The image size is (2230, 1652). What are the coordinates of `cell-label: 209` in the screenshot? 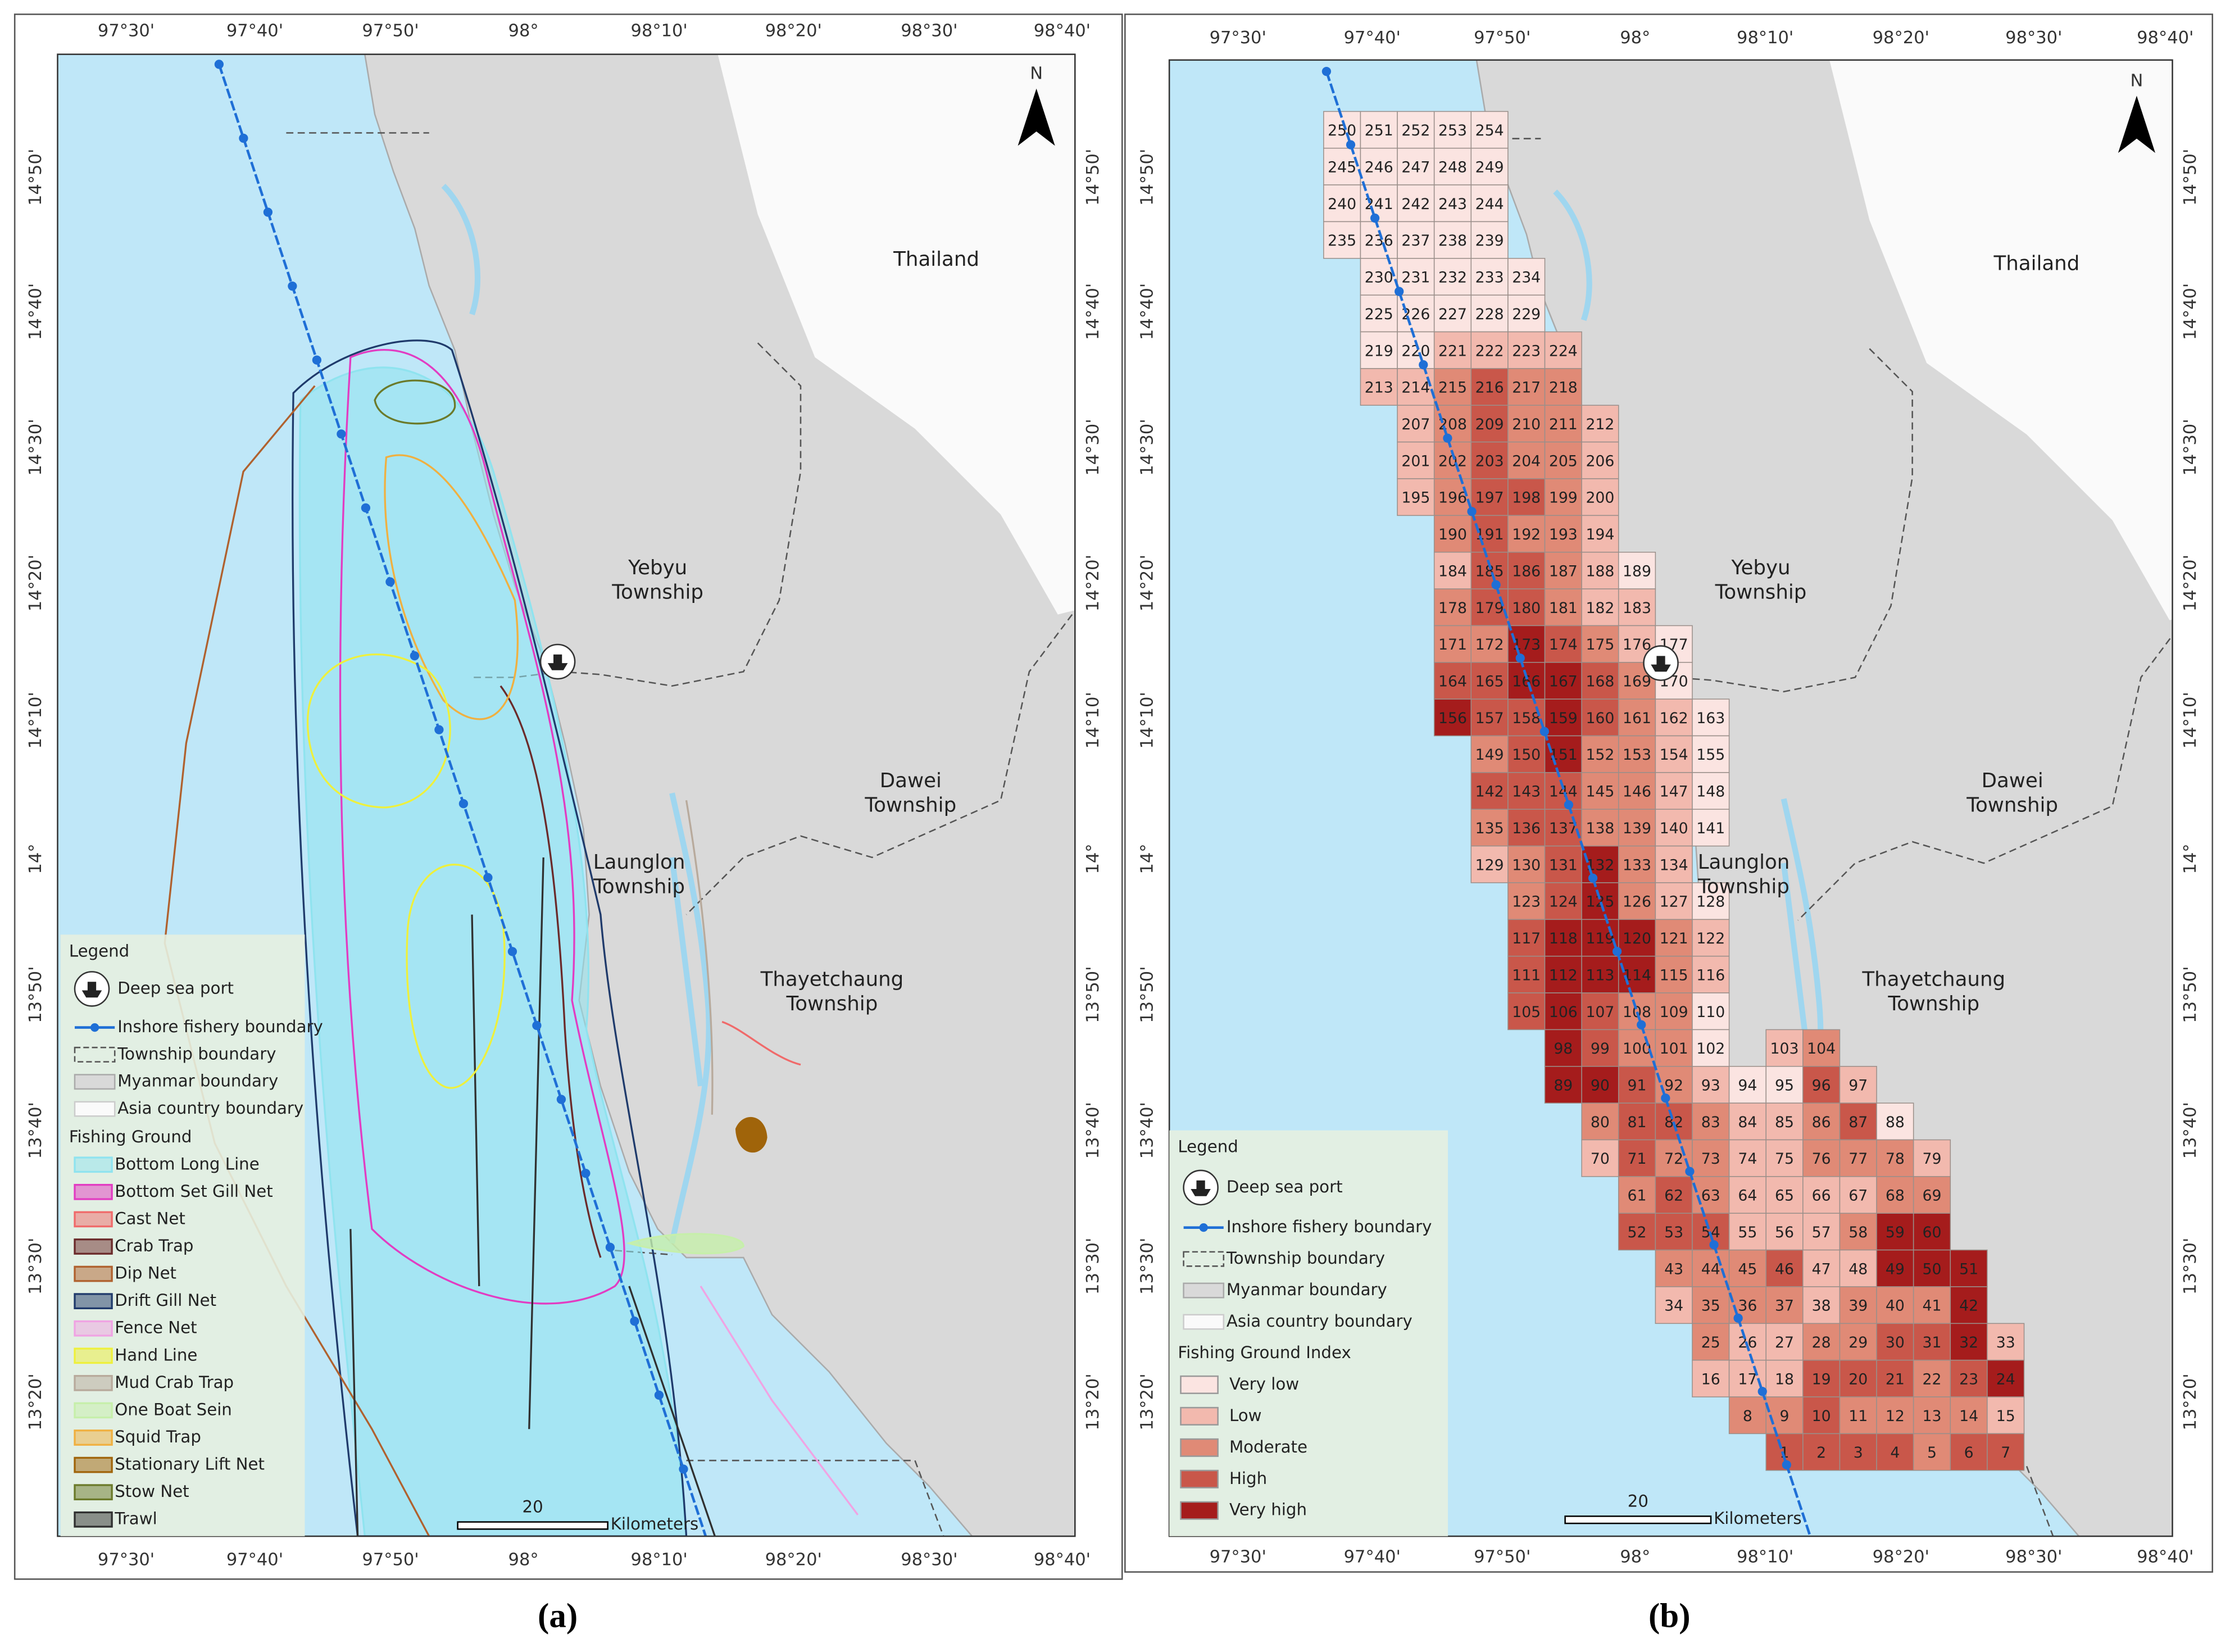 It's located at (1490, 424).